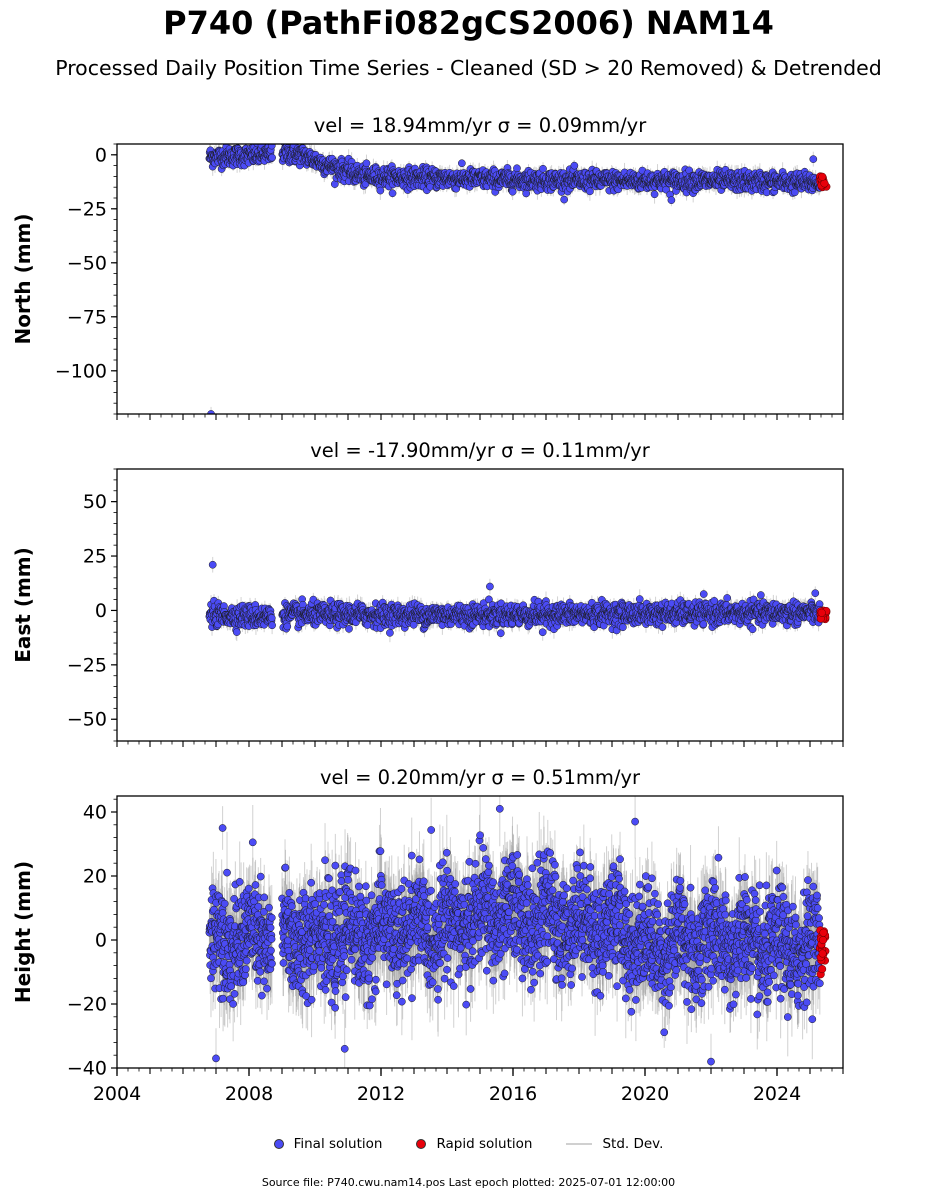  Describe the element at coordinates (822, 176) in the screenshot. I see `rapid-point` at that location.